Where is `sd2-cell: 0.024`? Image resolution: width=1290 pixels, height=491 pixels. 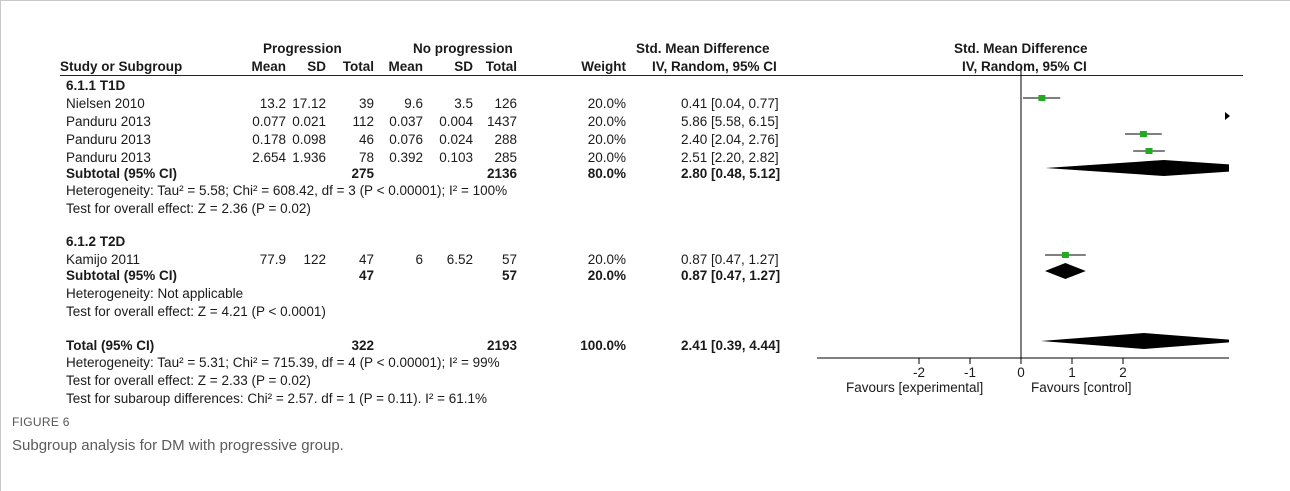
sd2-cell: 0.024 is located at coordinates (456, 139).